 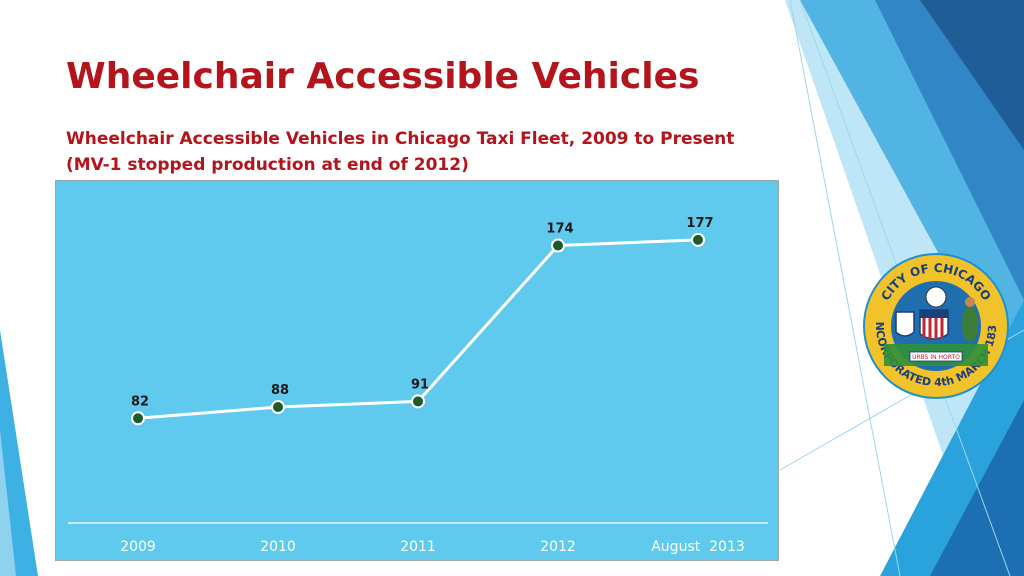 I want to click on slide-title: Wheelchair Accessible Vehicles, so click(x=383, y=76).